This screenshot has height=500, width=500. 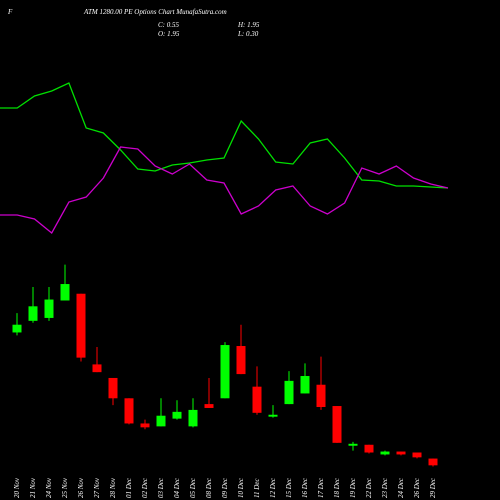 I want to click on x-tick-label: 20 Nov, so click(x=17, y=487).